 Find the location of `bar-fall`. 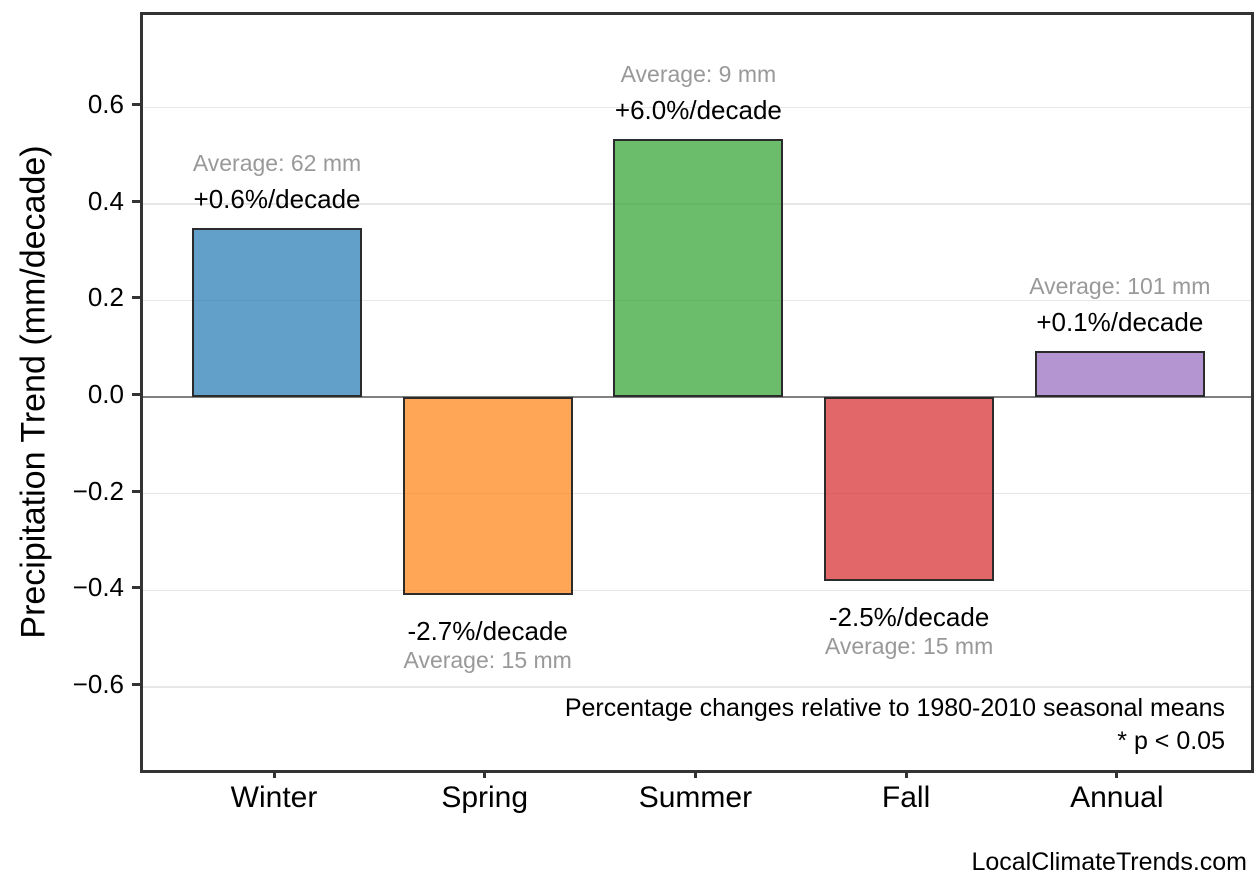

bar-fall is located at coordinates (909, 489).